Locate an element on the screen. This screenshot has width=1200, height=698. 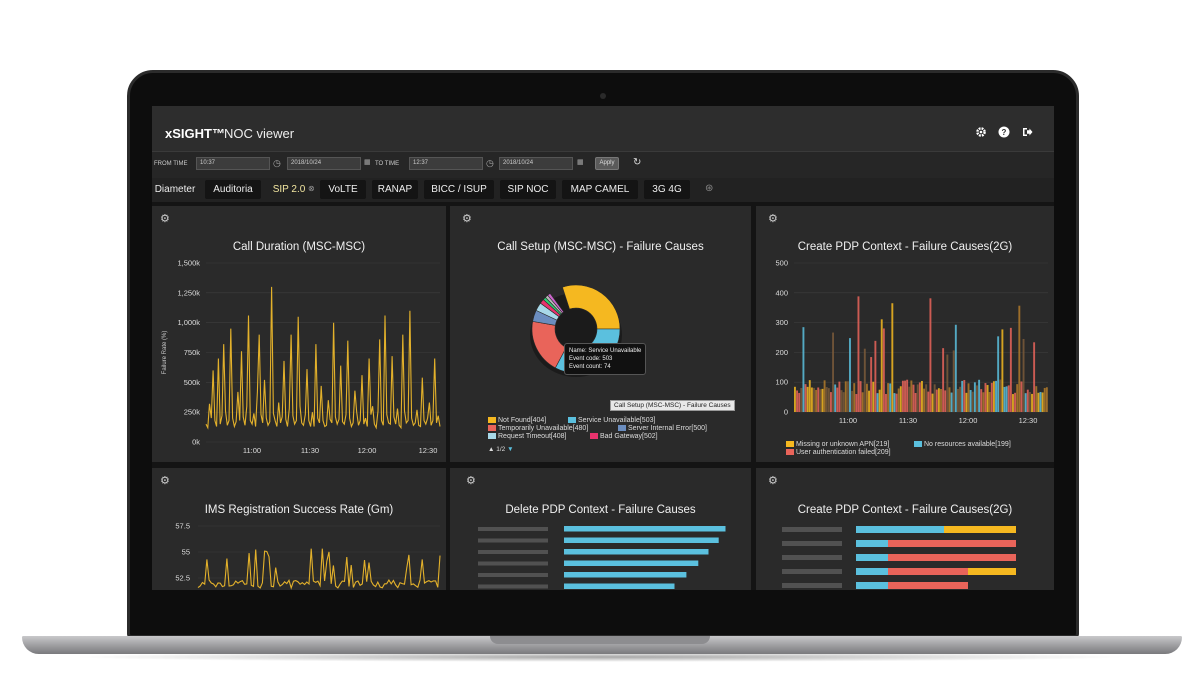
chart-caption: Call Setup (MSC-MSC) - Failure Causes is located at coordinates (672, 405).